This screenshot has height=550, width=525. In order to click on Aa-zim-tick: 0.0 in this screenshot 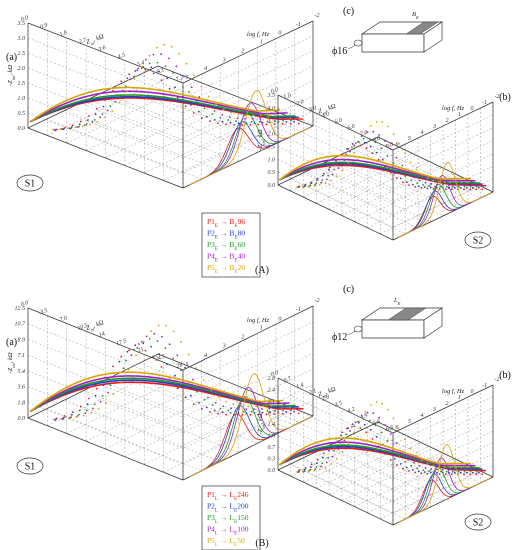, I will do `click(22, 129)`.